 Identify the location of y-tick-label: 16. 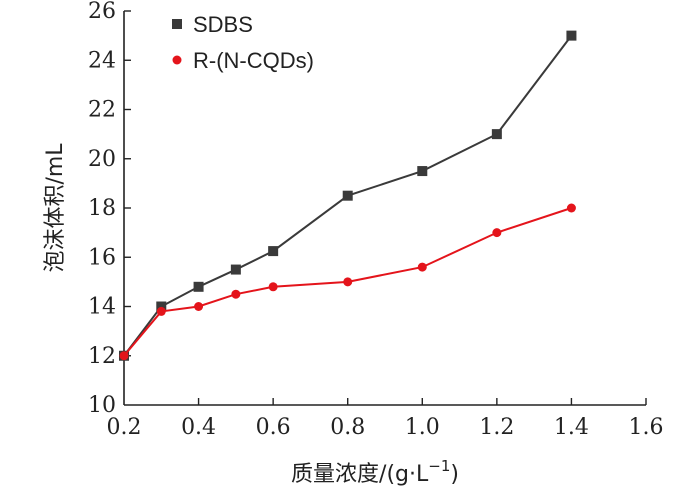
(102, 257).